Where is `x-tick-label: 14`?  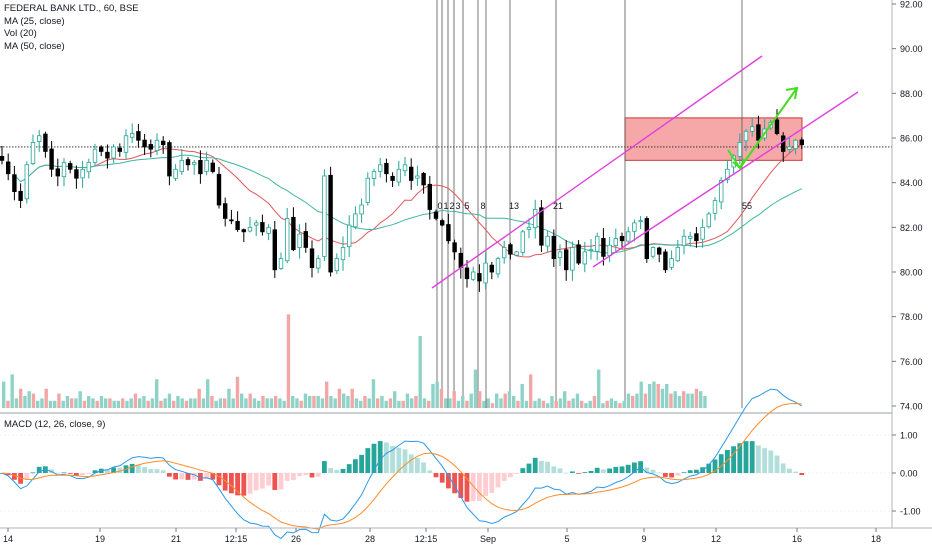
x-tick-label: 14 is located at coordinates (8, 539).